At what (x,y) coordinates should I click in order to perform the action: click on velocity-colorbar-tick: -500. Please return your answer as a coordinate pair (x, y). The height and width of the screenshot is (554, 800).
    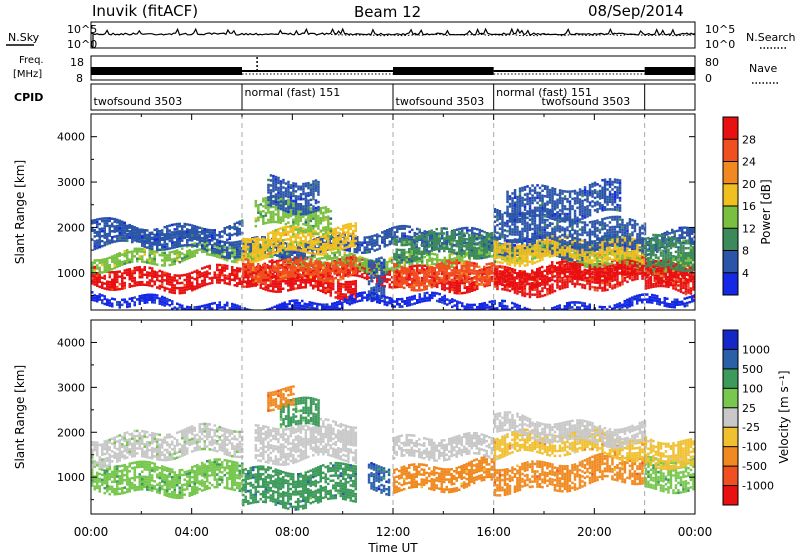
    Looking at the image, I should click on (754, 466).